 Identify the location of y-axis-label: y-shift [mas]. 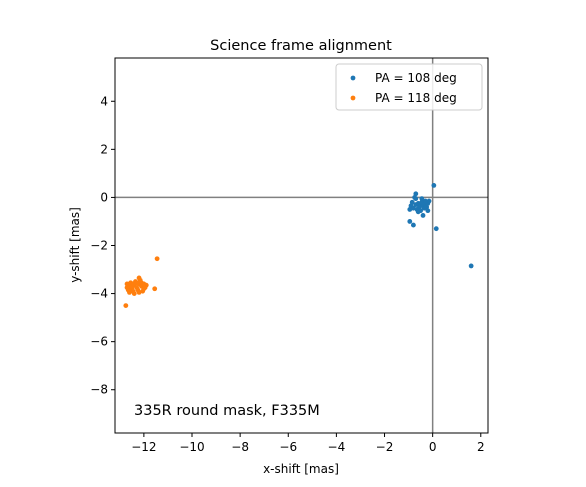
(75, 245).